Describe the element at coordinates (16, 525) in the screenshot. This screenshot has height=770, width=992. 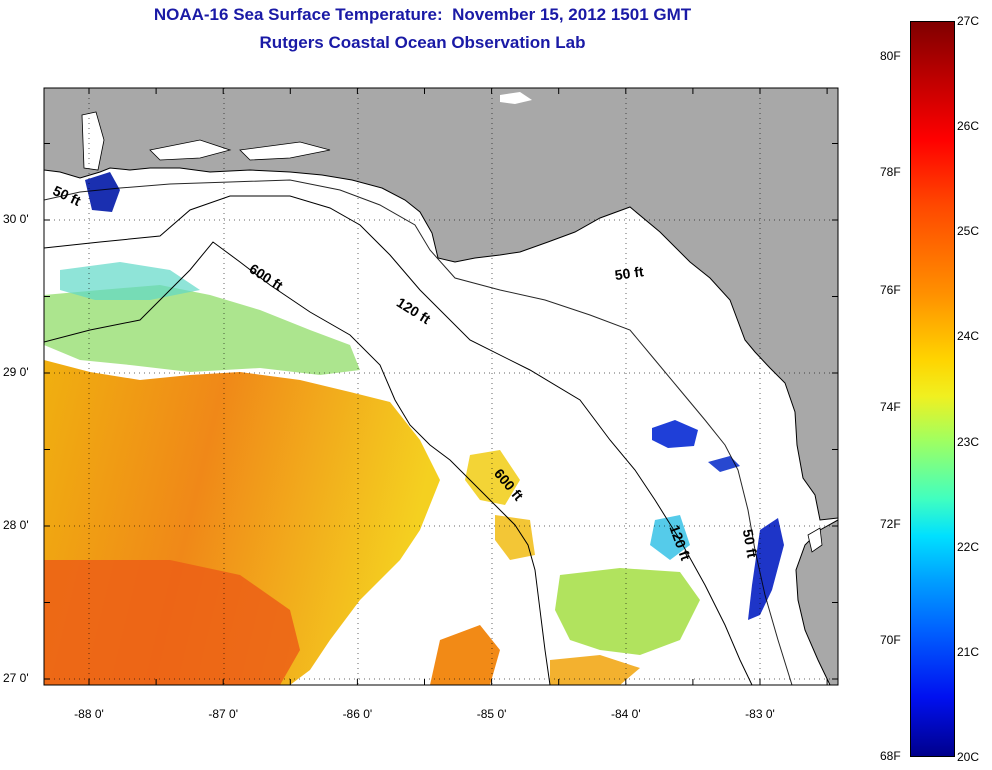
I see `lat-label: 28 0'` at that location.